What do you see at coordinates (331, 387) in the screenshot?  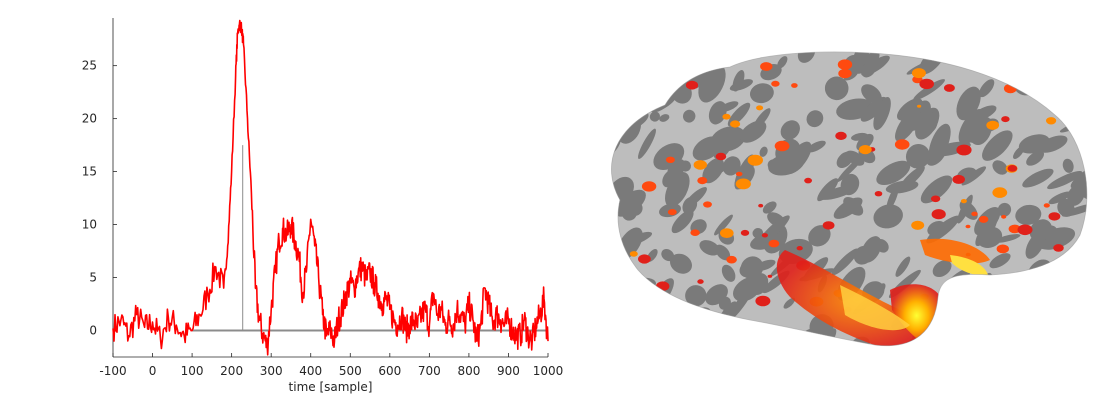 I see `x-axis-label: time [sample]` at bounding box center [331, 387].